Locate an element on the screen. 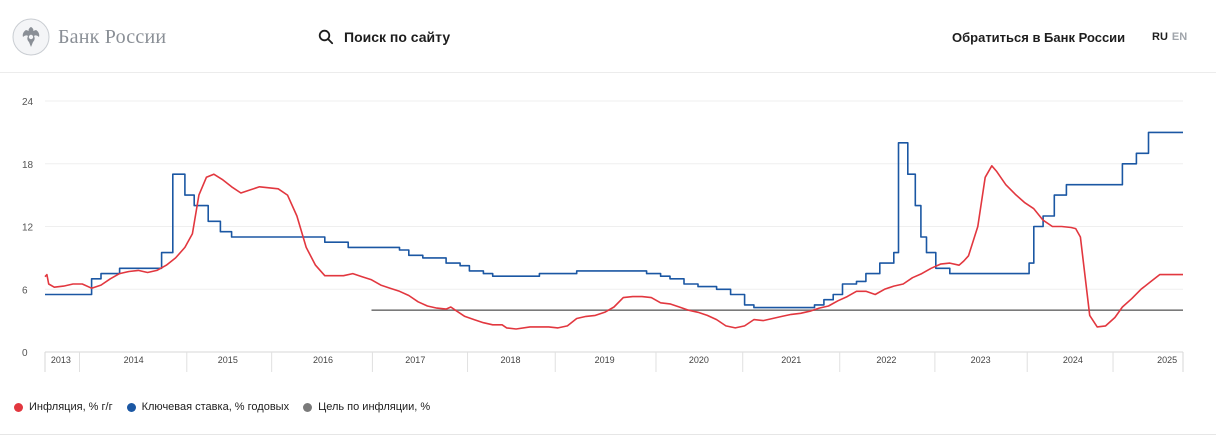 The height and width of the screenshot is (436, 1216). legend-dot-key-rate is located at coordinates (131, 407).